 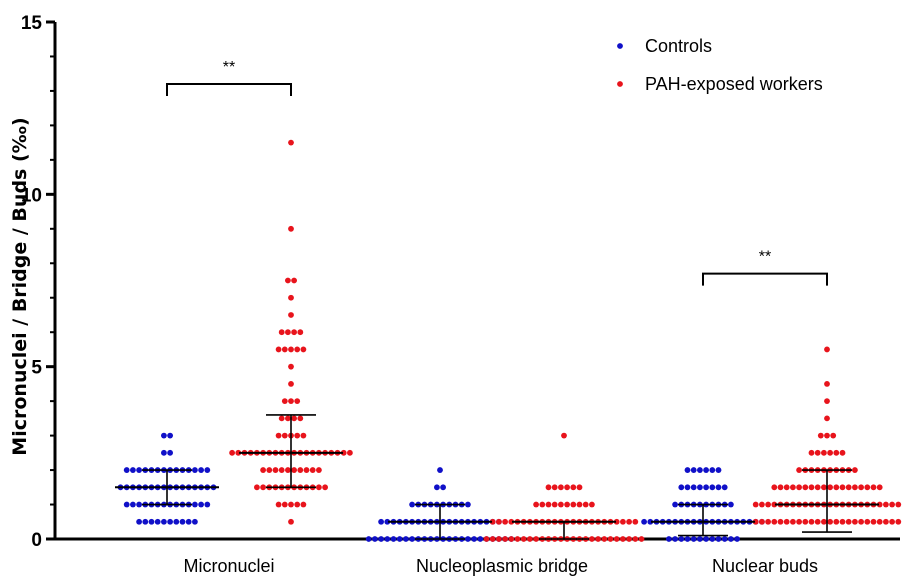 I want to click on x-category-label: Nuclear buds, so click(x=765, y=566).